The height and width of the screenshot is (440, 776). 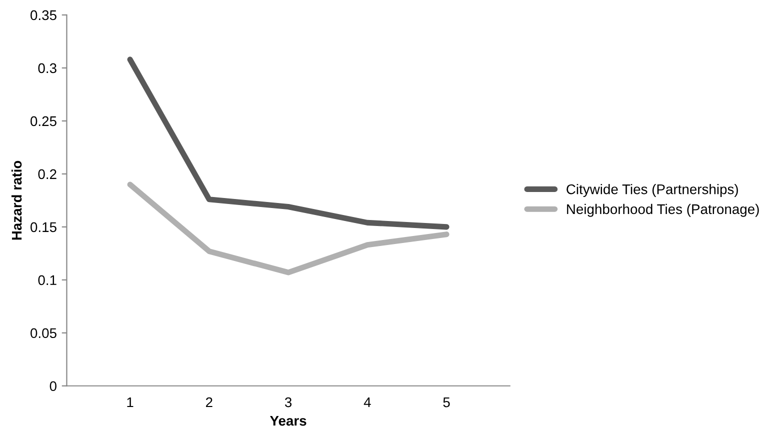 I want to click on legend-label: Citywide Ties (Partnerships), so click(x=652, y=190).